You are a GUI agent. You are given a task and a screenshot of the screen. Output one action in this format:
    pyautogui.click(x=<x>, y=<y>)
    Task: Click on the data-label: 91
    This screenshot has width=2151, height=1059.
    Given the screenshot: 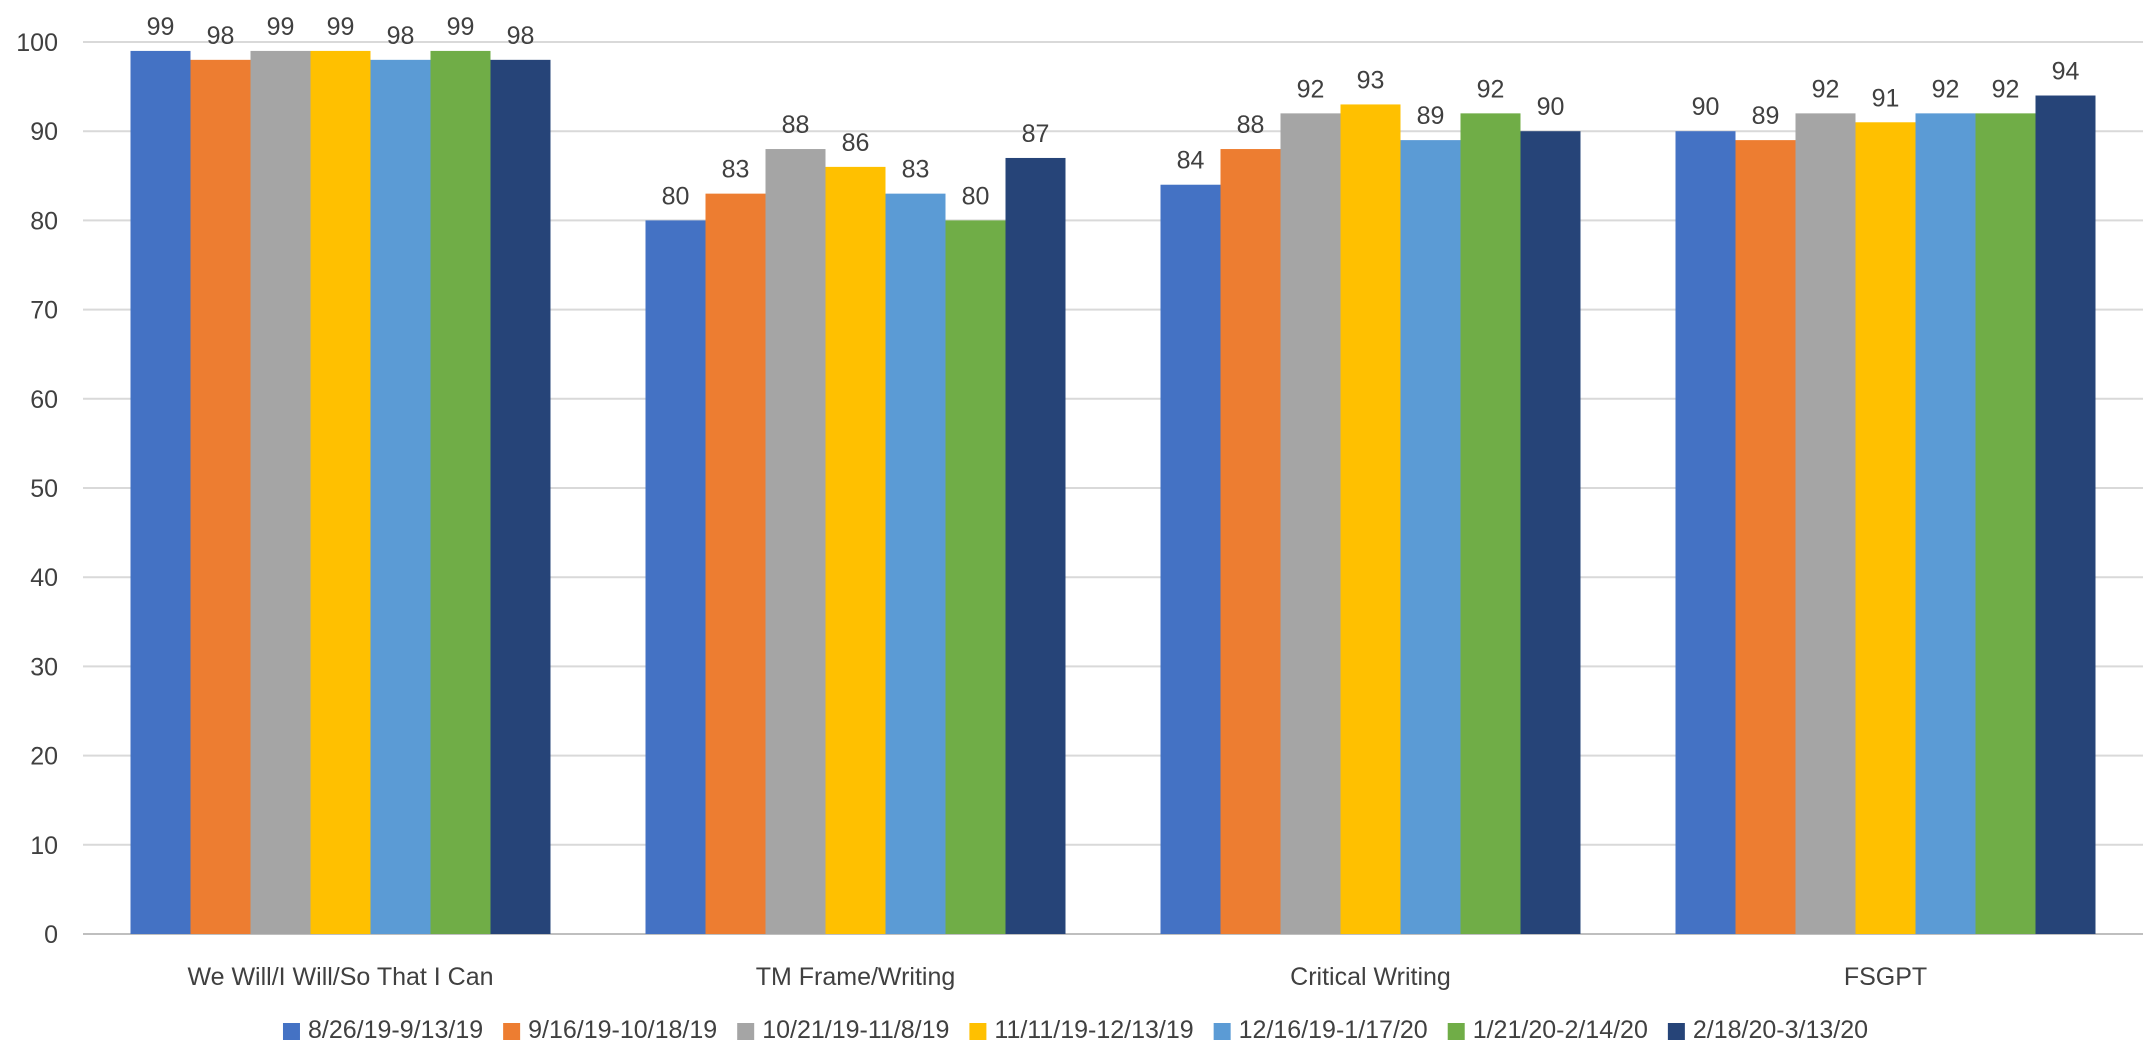 What is the action you would take?
    pyautogui.click(x=1886, y=98)
    